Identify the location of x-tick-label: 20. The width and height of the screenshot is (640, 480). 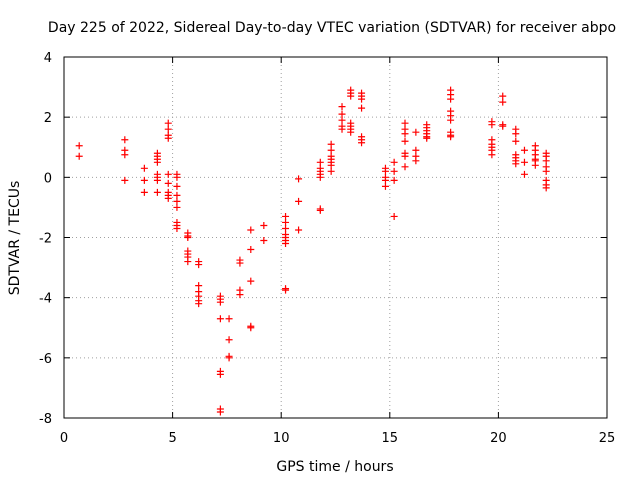
(498, 438).